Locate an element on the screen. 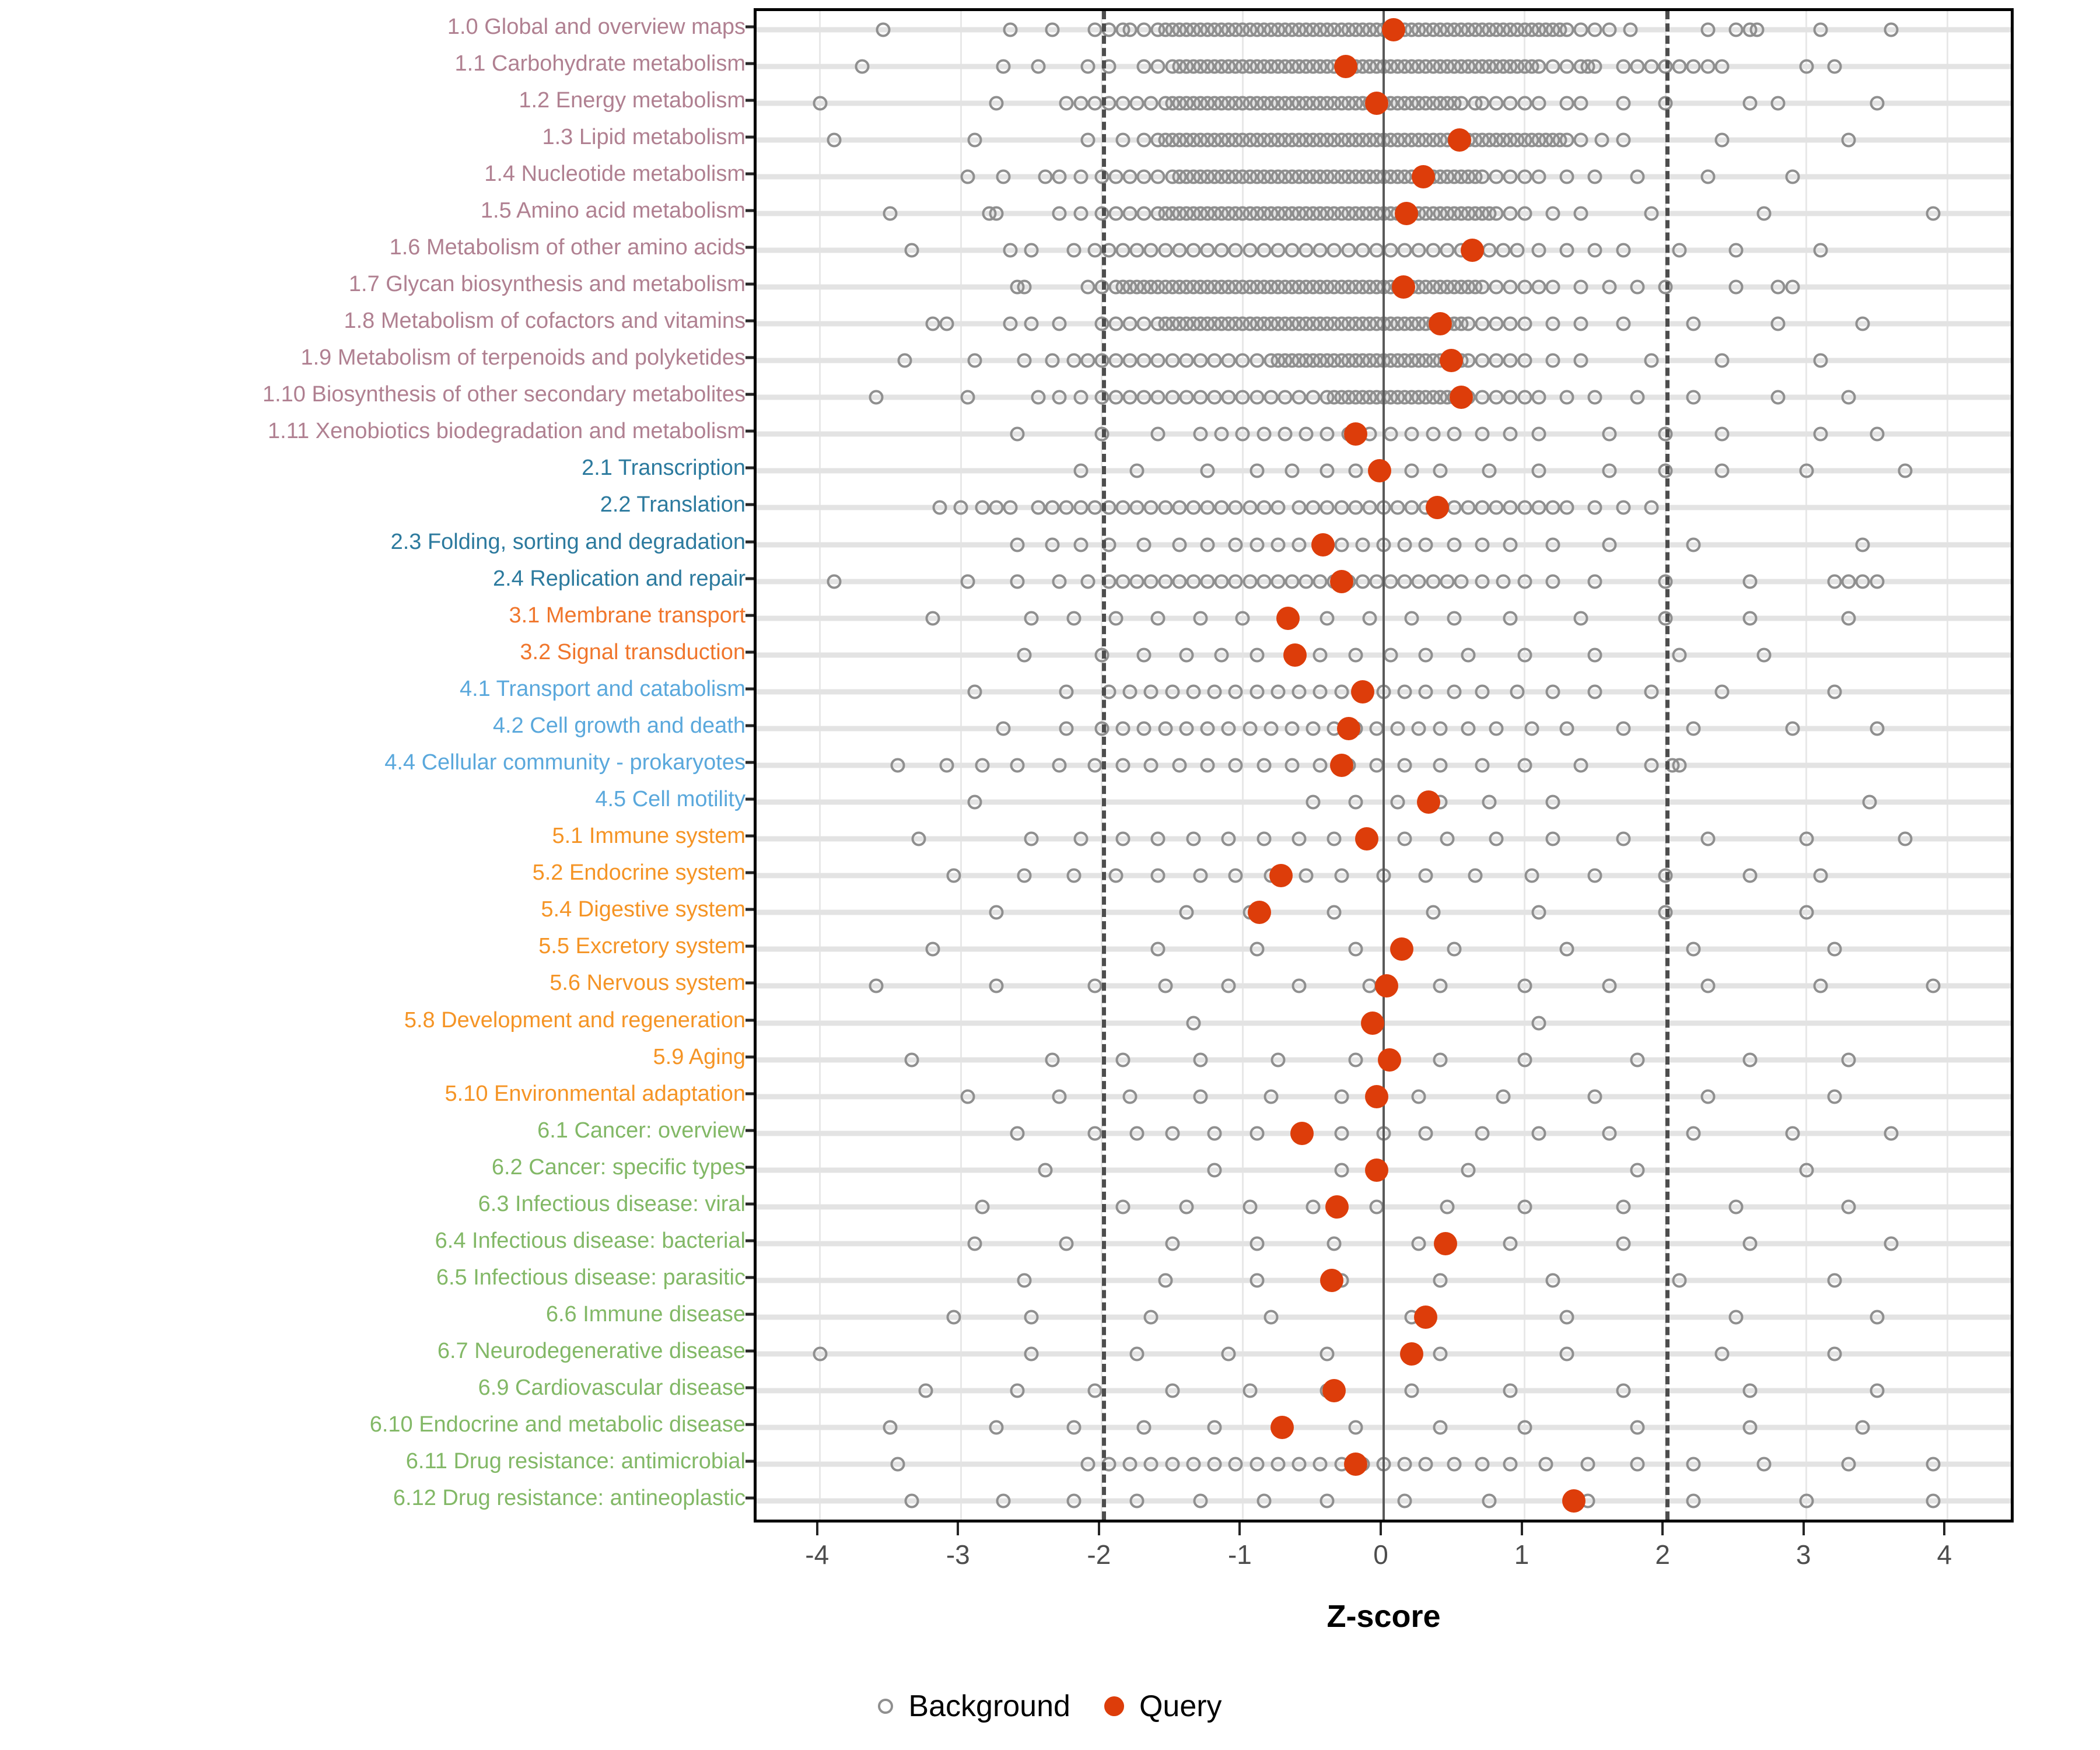 The width and height of the screenshot is (2100, 1750). legend-item-background: Background is located at coordinates (974, 1706).